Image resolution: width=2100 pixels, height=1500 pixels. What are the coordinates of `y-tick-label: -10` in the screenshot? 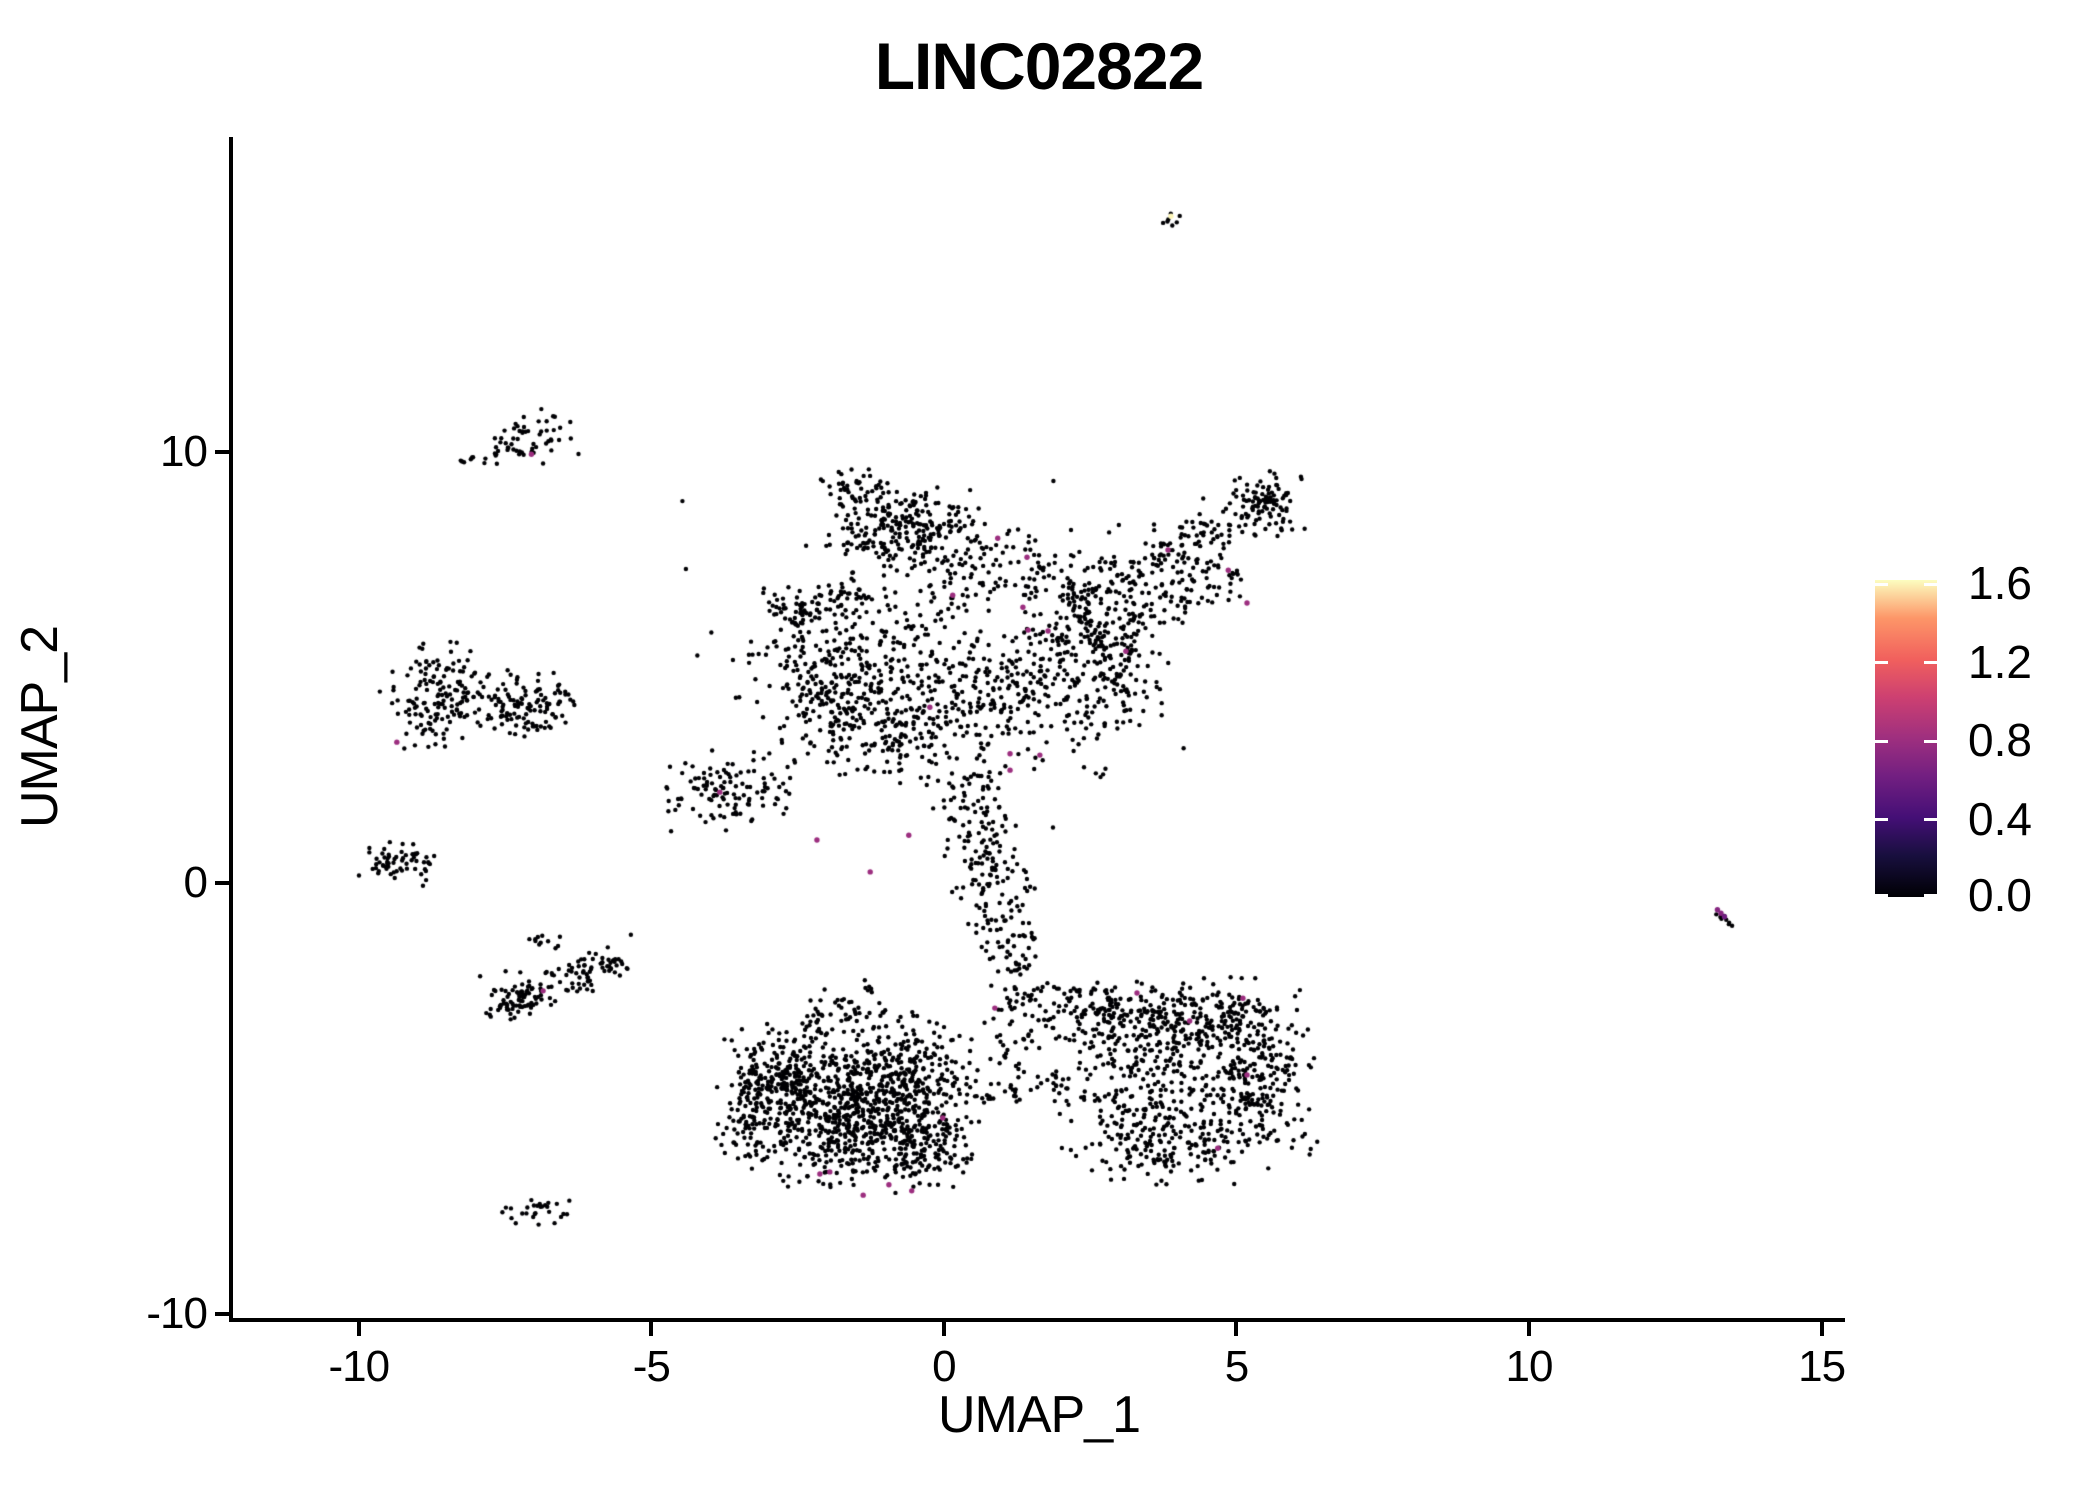 It's located at (177, 1314).